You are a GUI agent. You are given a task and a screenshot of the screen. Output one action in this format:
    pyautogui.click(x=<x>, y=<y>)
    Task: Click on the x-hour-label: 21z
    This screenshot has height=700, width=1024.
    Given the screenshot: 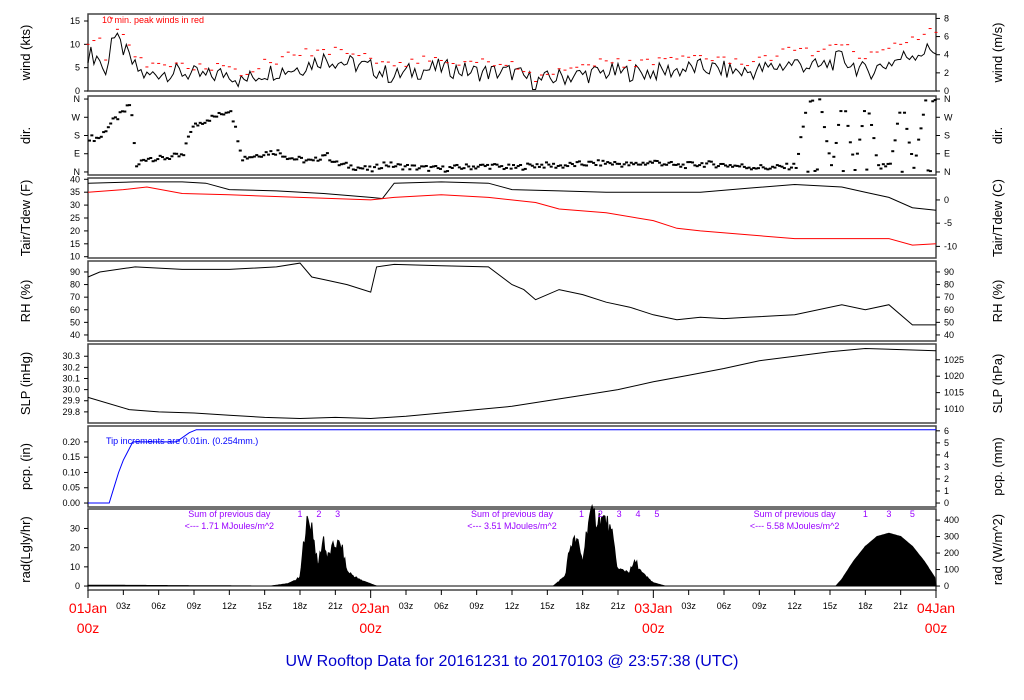 What is the action you would take?
    pyautogui.click(x=900, y=606)
    